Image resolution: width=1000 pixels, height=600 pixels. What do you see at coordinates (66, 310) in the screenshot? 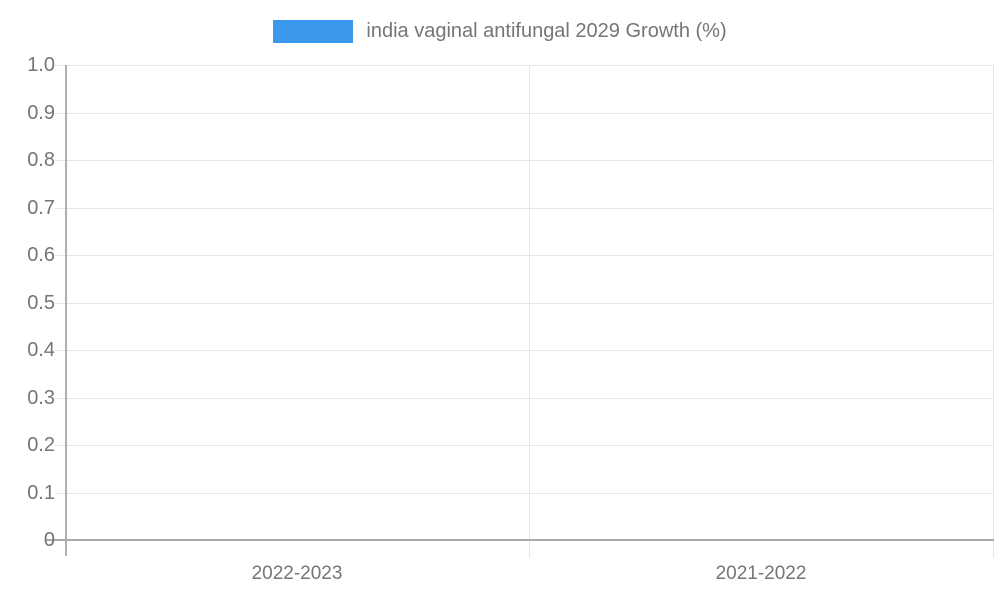
I see `y-axis-line` at bounding box center [66, 310].